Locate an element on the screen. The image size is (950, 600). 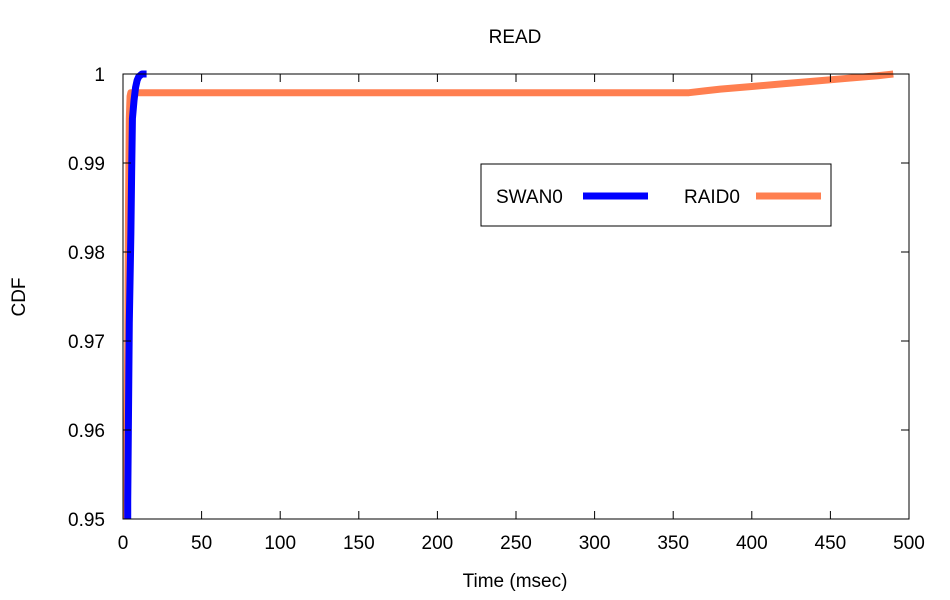
y-tick-label: 0.95 is located at coordinates (86, 520).